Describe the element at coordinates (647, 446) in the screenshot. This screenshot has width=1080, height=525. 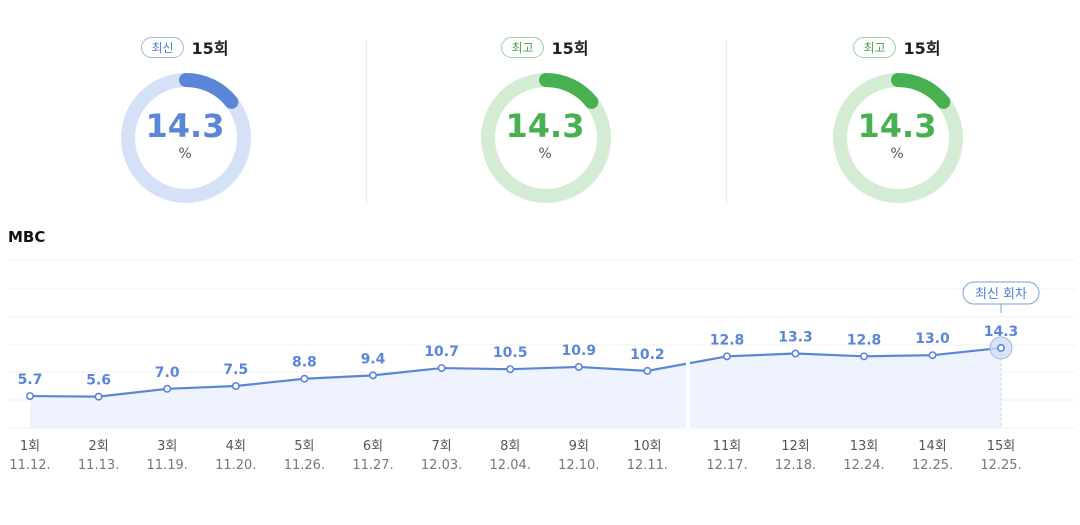
I see `x-tick-episode: 10회` at that location.